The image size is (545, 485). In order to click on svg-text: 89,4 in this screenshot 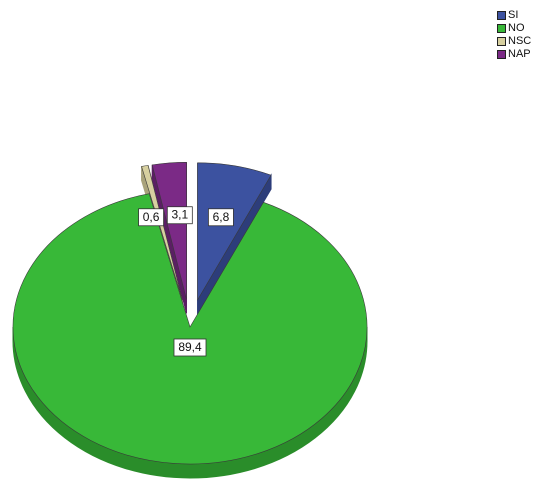, I will do `click(190, 347)`.